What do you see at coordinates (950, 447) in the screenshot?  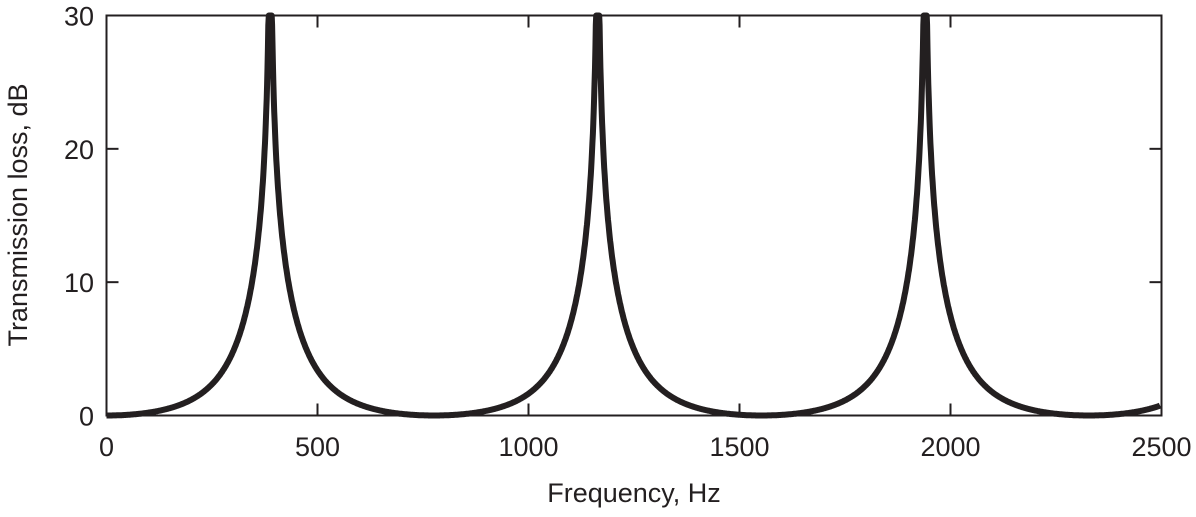 I see `x-tick-label: 2000` at bounding box center [950, 447].